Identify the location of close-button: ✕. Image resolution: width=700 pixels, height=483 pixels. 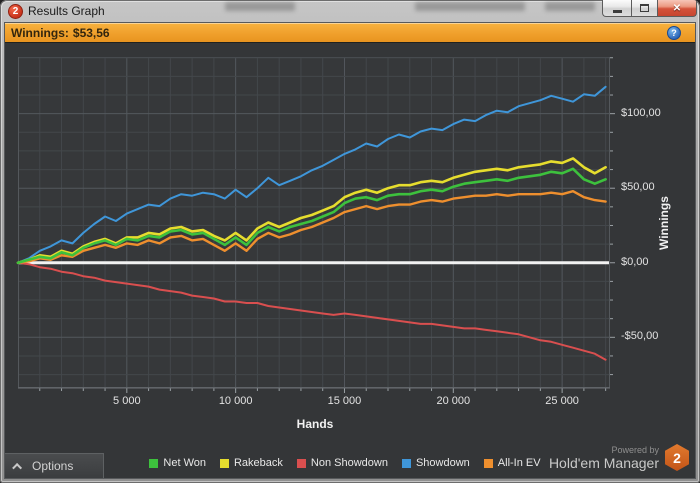
(677, 8).